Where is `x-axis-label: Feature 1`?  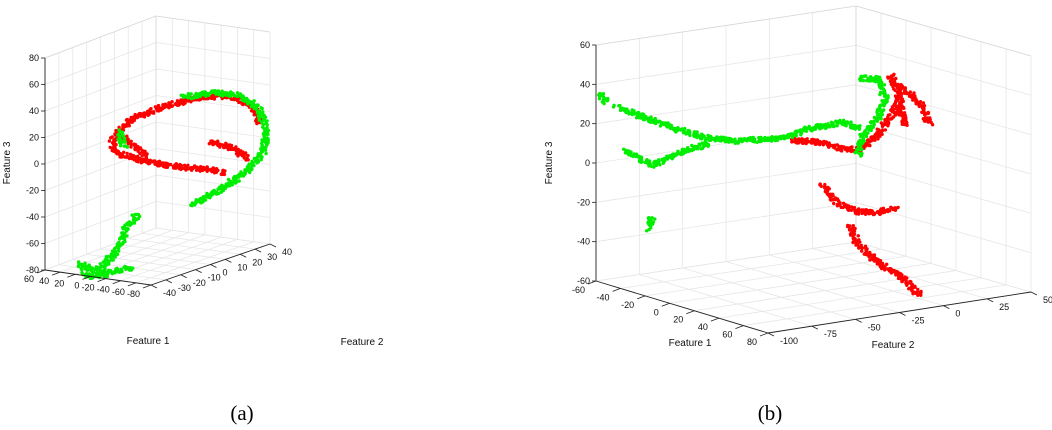
x-axis-label: Feature 1 is located at coordinates (690, 343).